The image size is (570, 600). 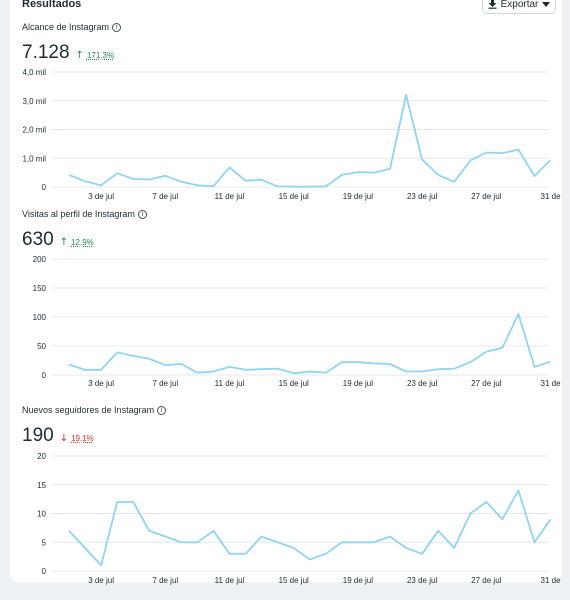 I want to click on new-followers-trend: ↓ 19,1%, so click(x=77, y=438).